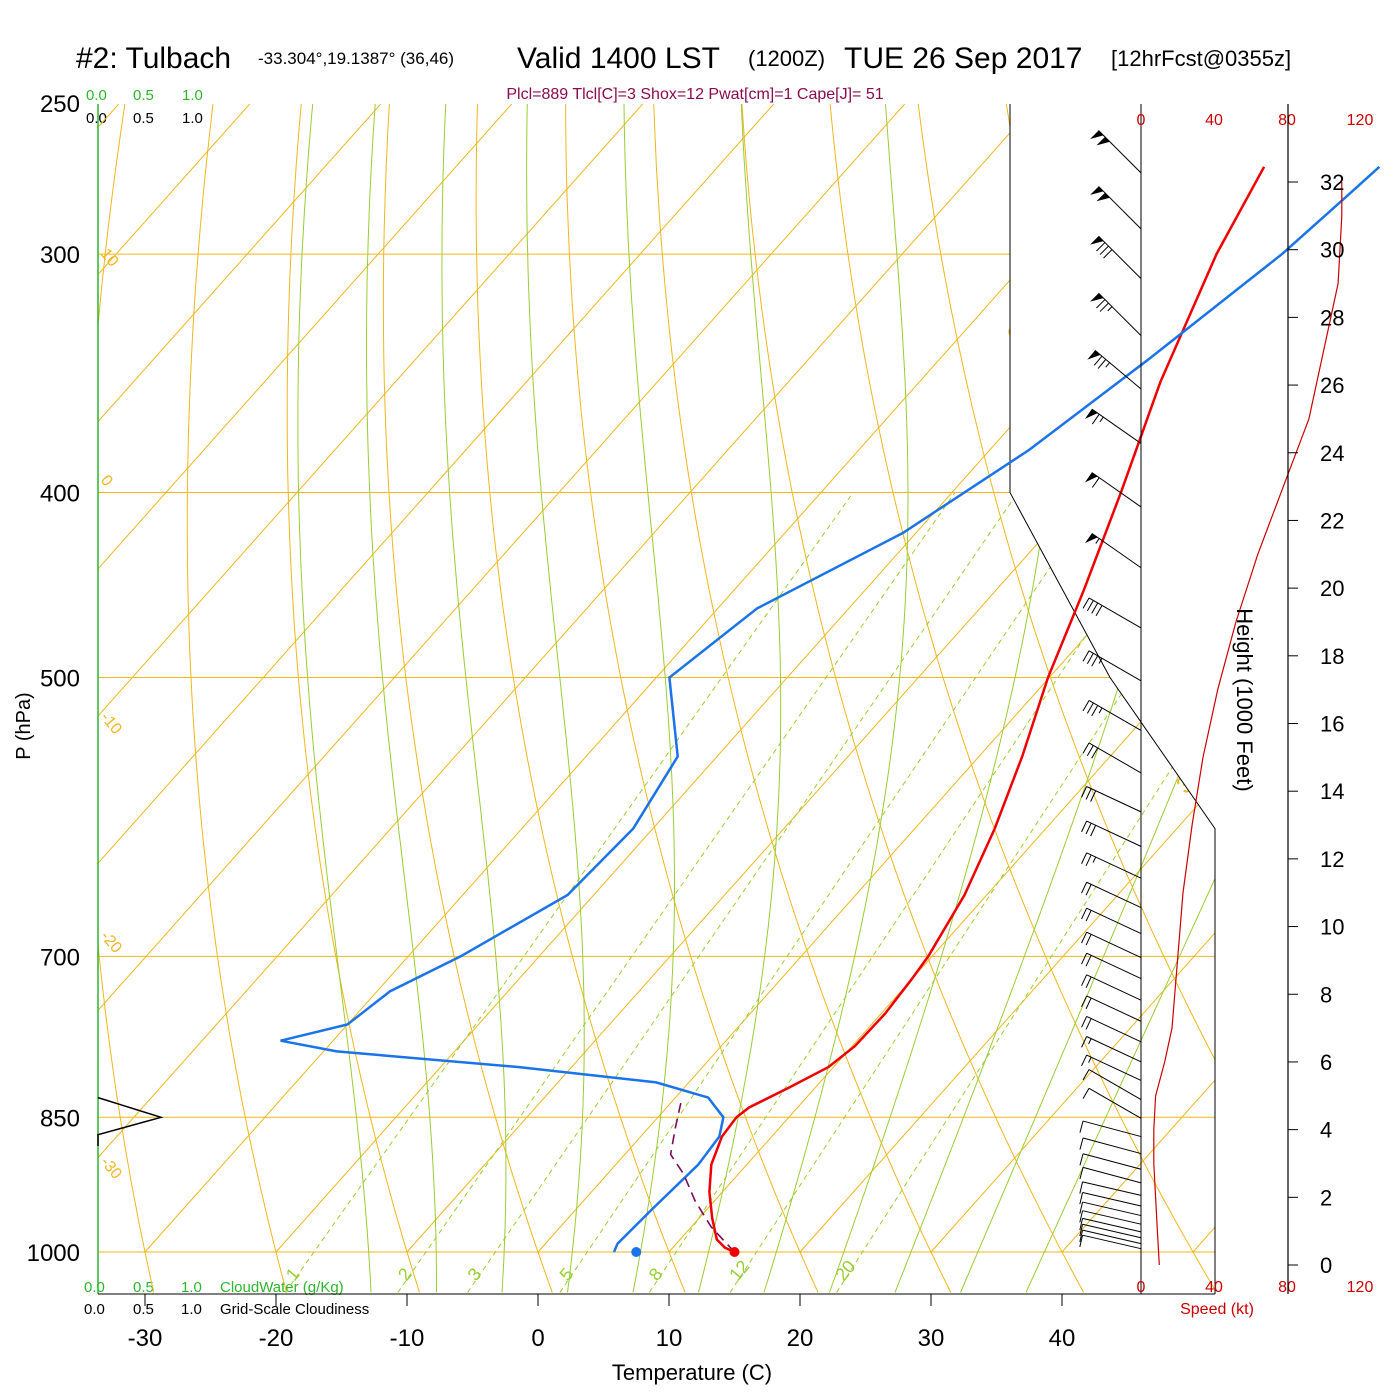  Describe the element at coordinates (1332, 724) in the screenshot. I see `height-tick-16: 16` at that location.